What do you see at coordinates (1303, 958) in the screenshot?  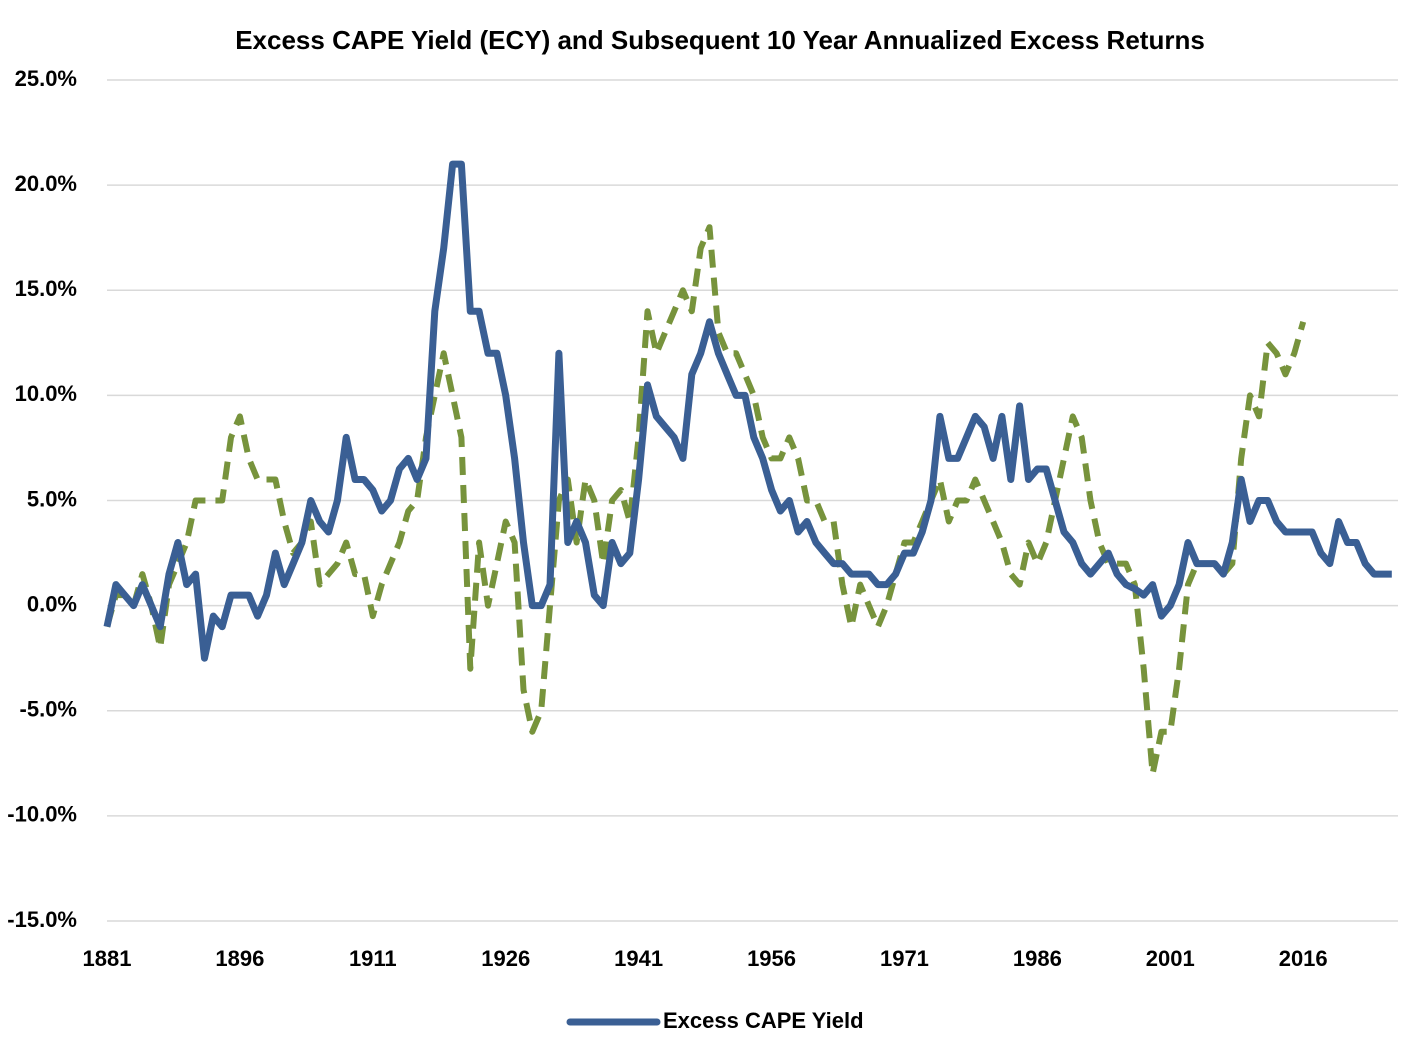 I see `x-tick-label: 2016` at bounding box center [1303, 958].